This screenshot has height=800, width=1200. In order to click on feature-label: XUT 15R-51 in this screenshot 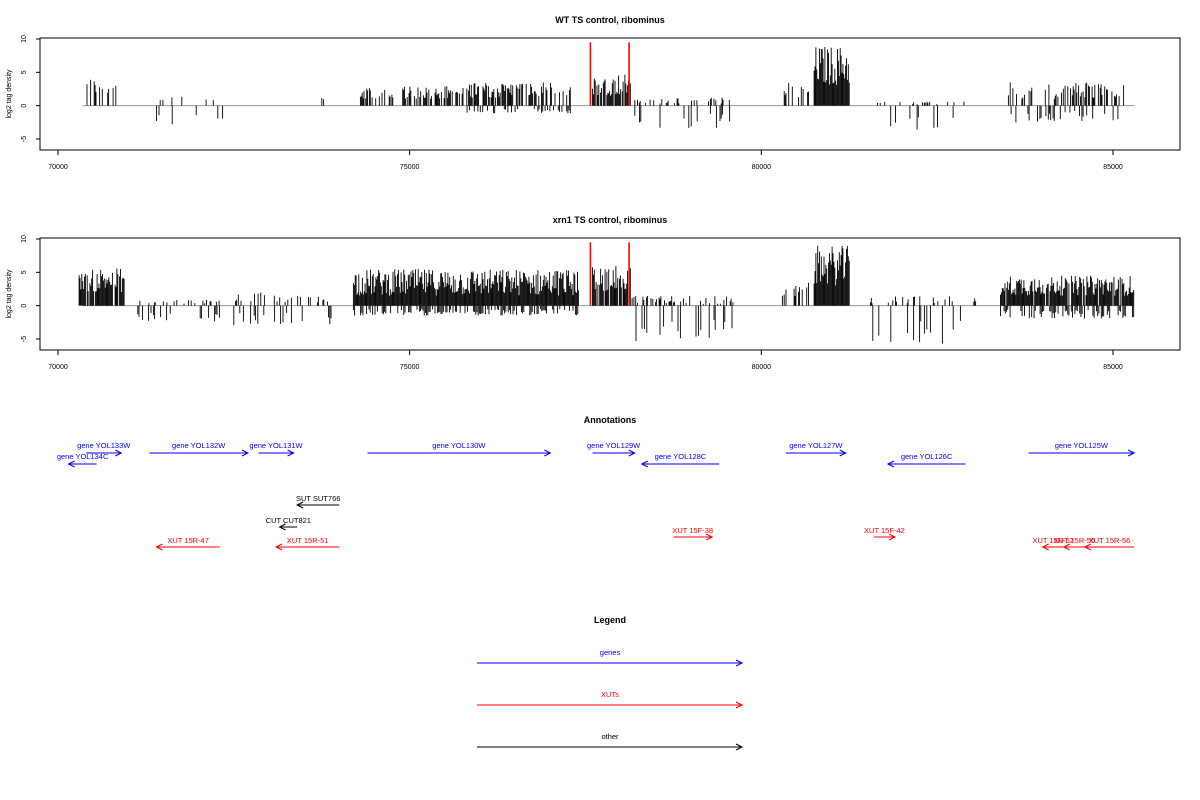, I will do `click(308, 540)`.